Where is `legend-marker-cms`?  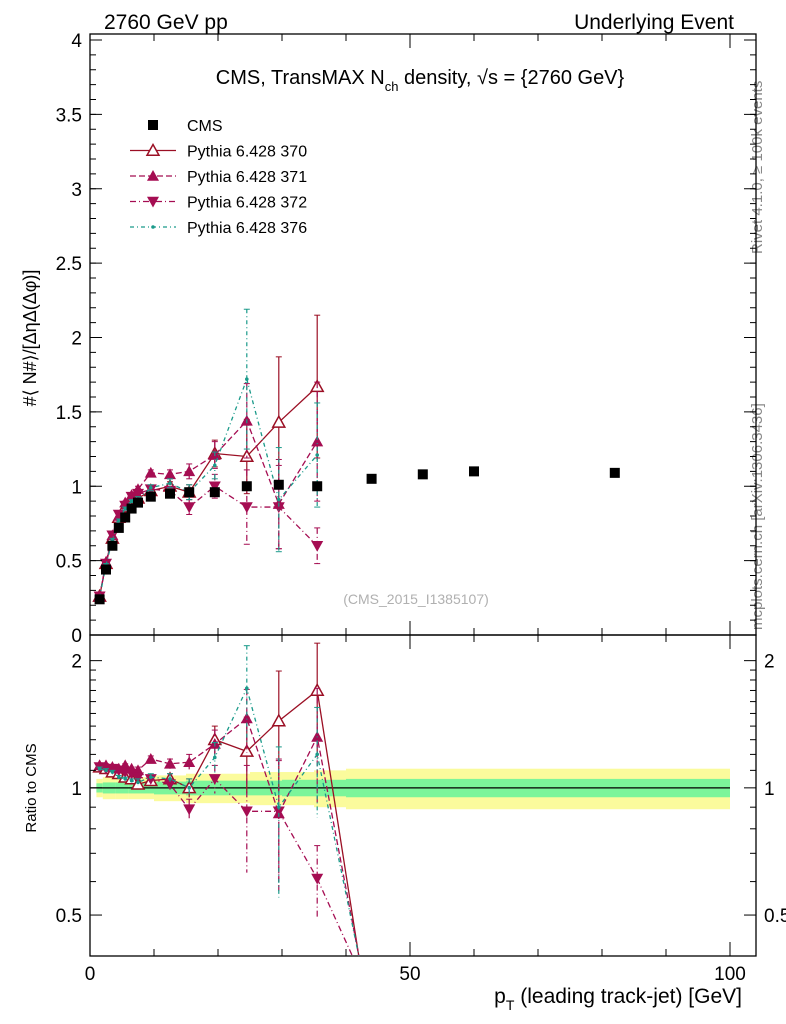
legend-marker-cms is located at coordinates (153, 125).